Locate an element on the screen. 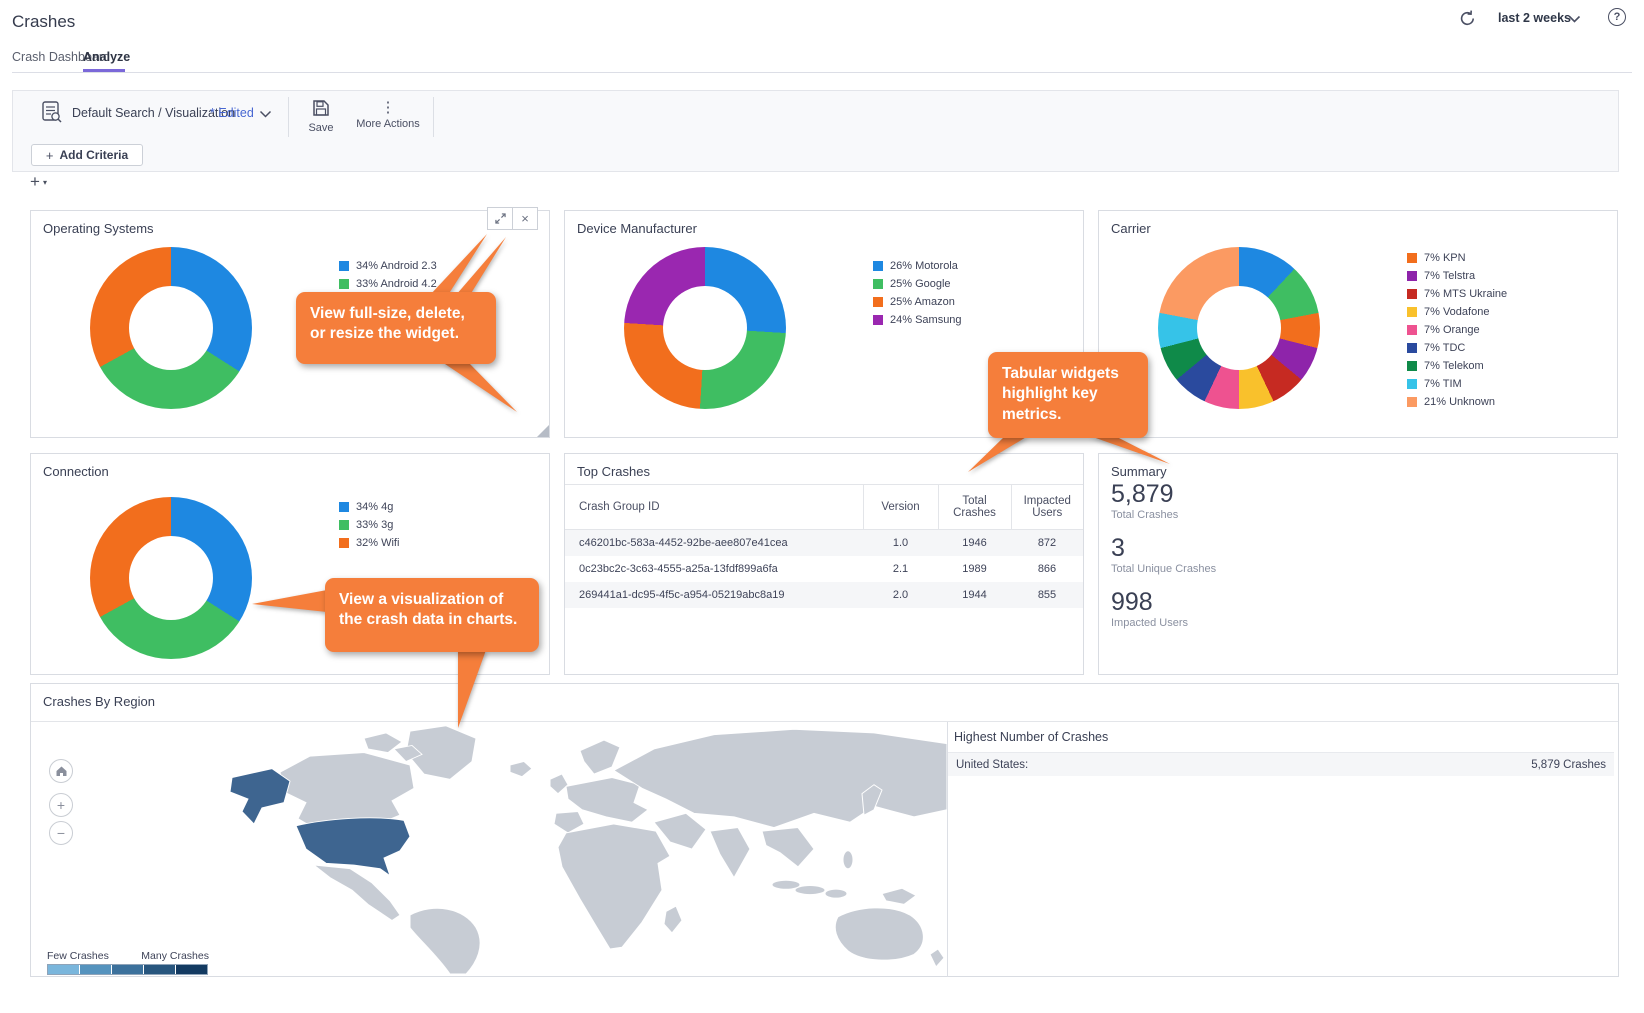 The image size is (1644, 1013). save-button-label: Save is located at coordinates (321, 128).